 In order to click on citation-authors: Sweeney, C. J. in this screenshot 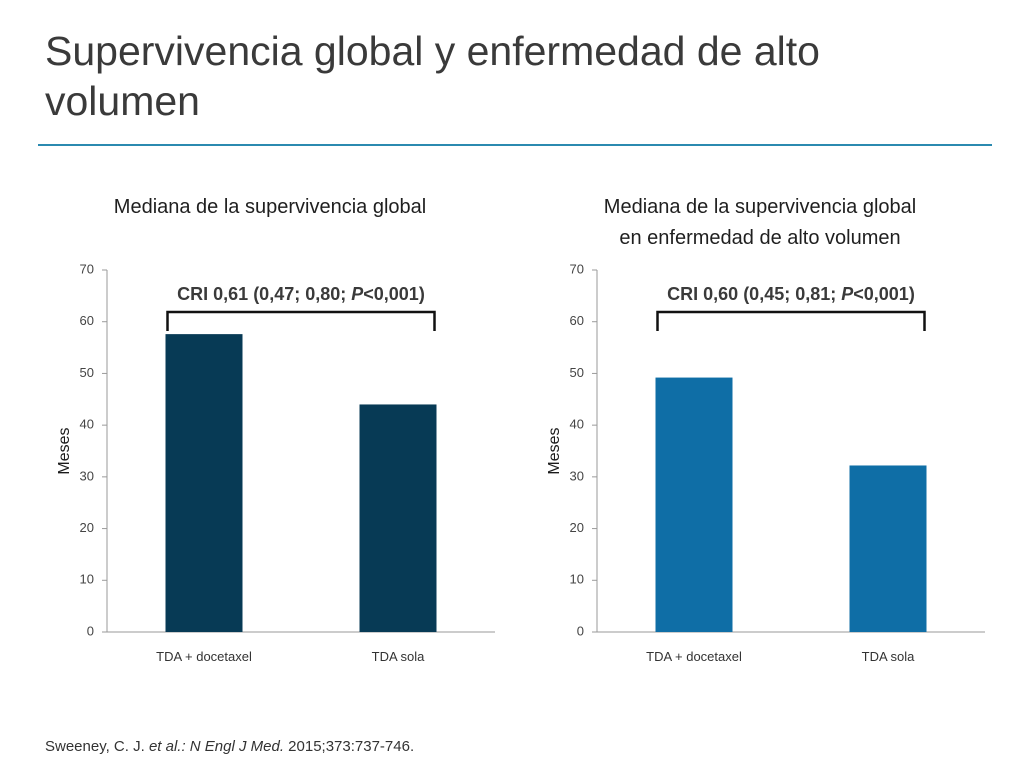, I will do `click(97, 746)`.